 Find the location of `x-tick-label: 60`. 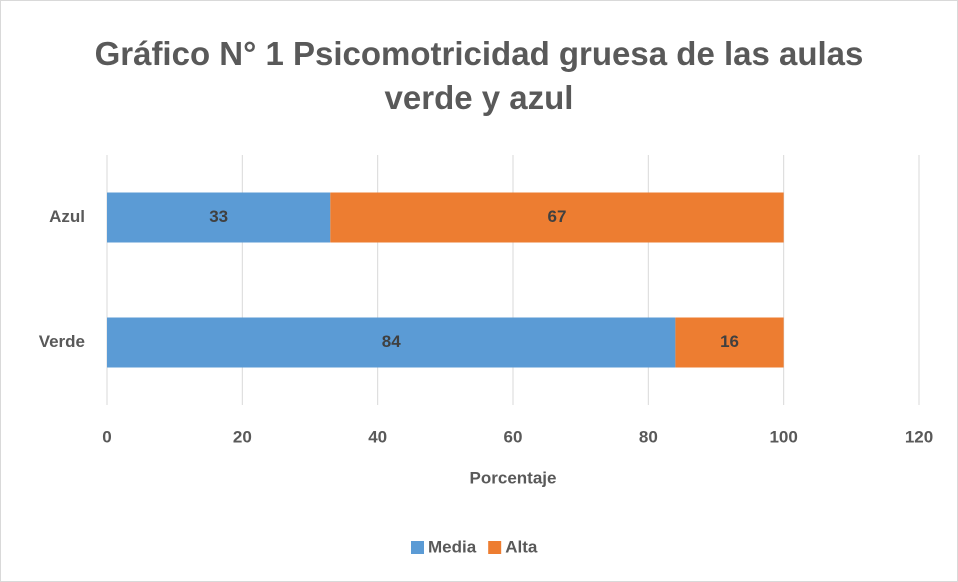

x-tick-label: 60 is located at coordinates (513, 436).